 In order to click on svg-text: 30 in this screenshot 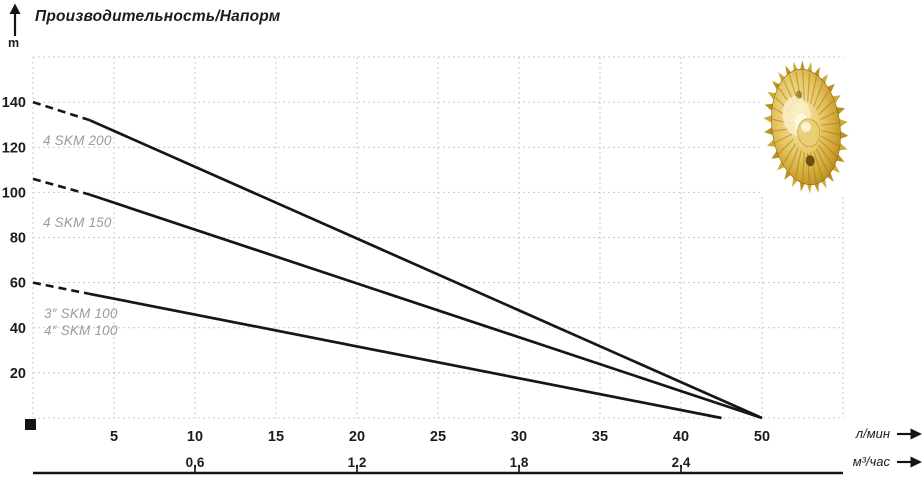, I will do `click(519, 437)`.